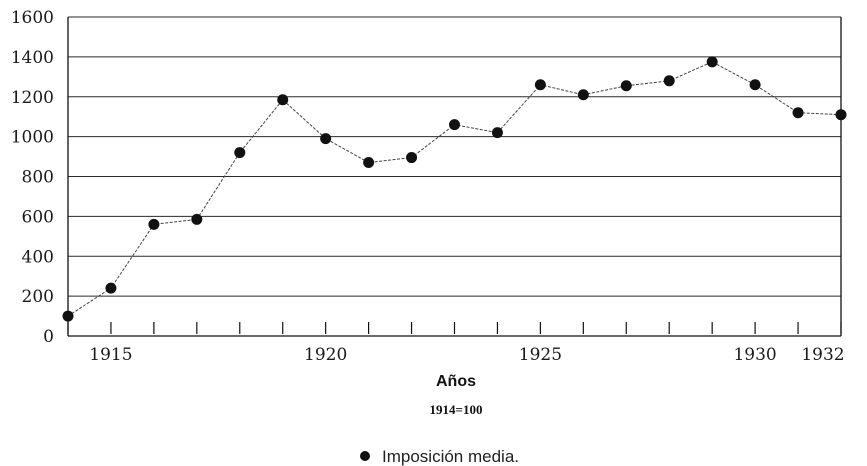  Describe the element at coordinates (38, 217) in the screenshot. I see `y-tick-label: 600` at that location.